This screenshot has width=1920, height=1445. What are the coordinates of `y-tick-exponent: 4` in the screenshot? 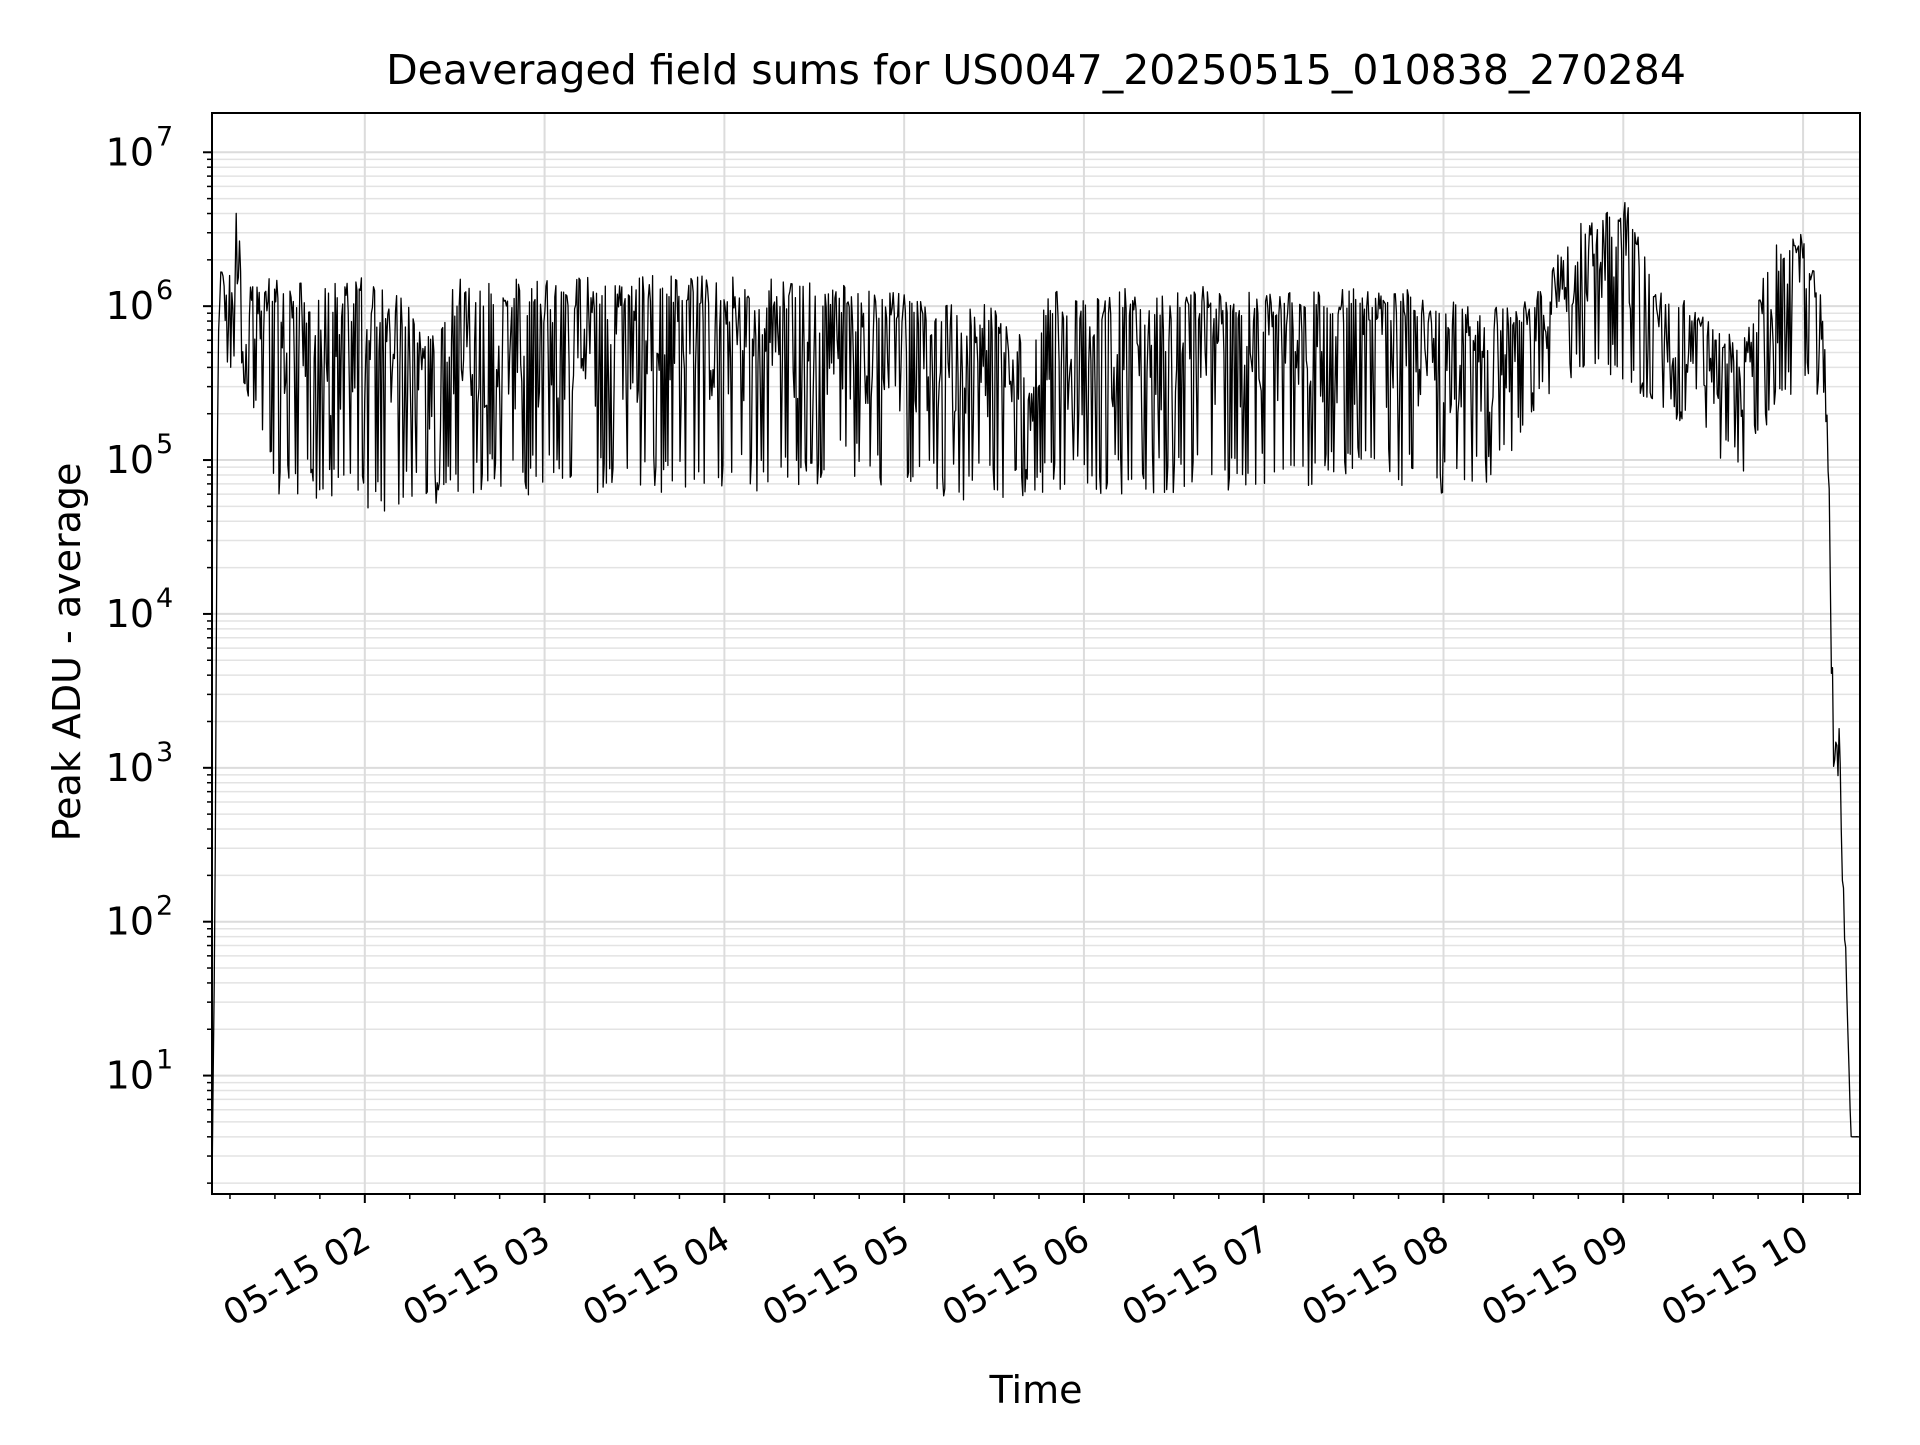 It's located at (164, 598).